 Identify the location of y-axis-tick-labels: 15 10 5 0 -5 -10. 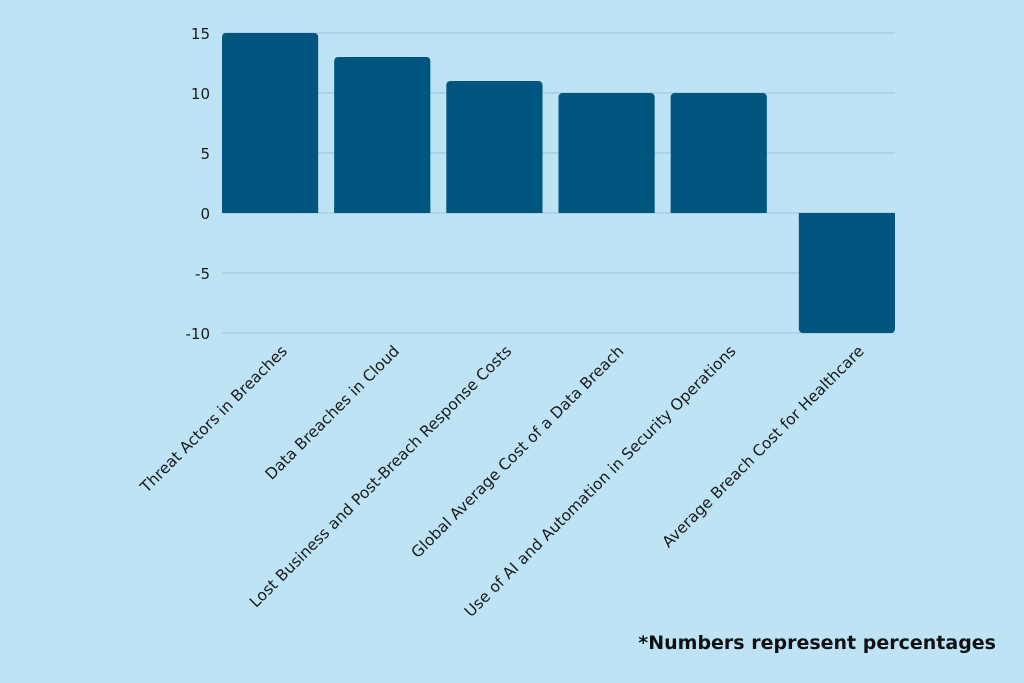
(198, 184).